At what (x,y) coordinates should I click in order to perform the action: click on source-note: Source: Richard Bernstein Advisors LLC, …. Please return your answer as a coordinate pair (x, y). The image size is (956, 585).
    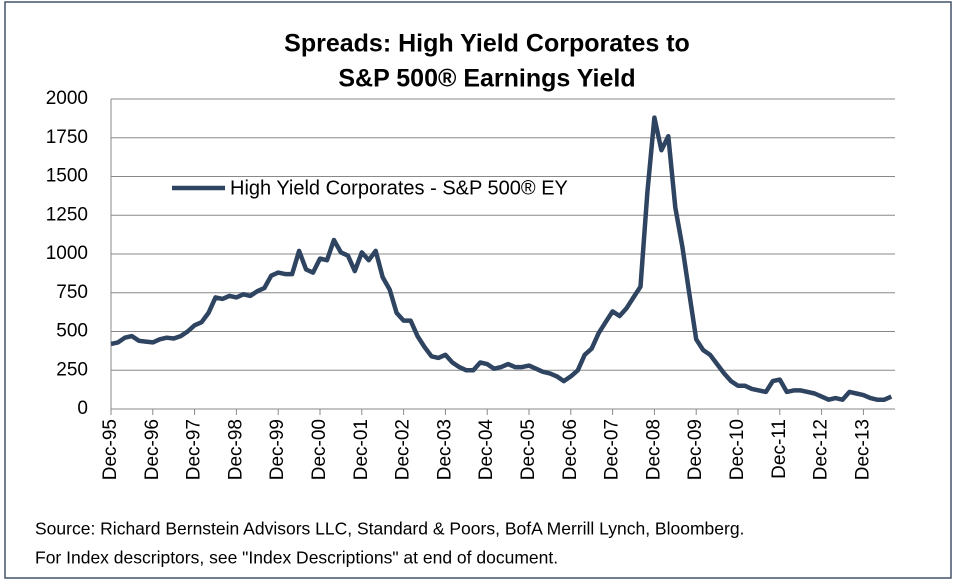
    Looking at the image, I should click on (389, 529).